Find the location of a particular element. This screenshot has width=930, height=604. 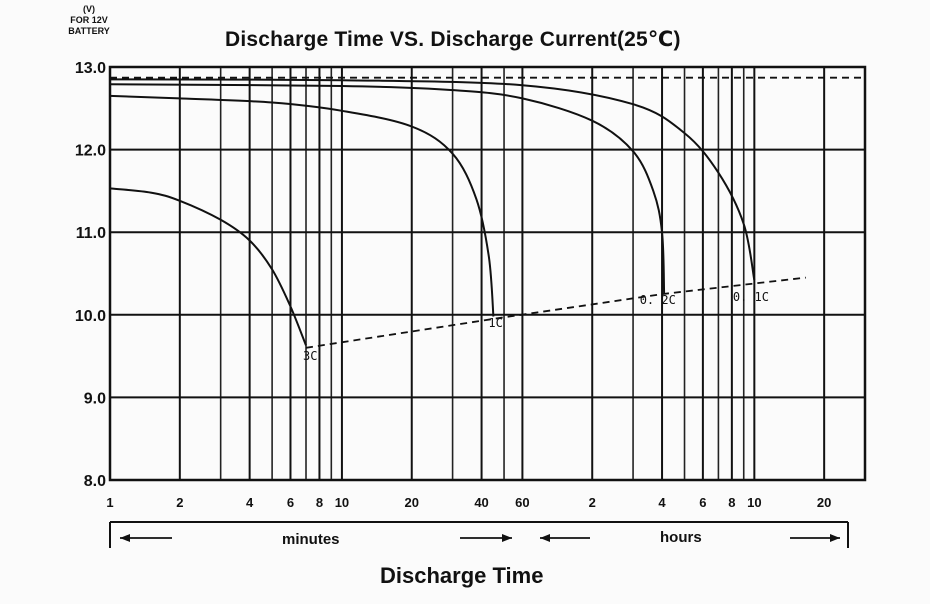

hours-label: hours is located at coordinates (681, 537).